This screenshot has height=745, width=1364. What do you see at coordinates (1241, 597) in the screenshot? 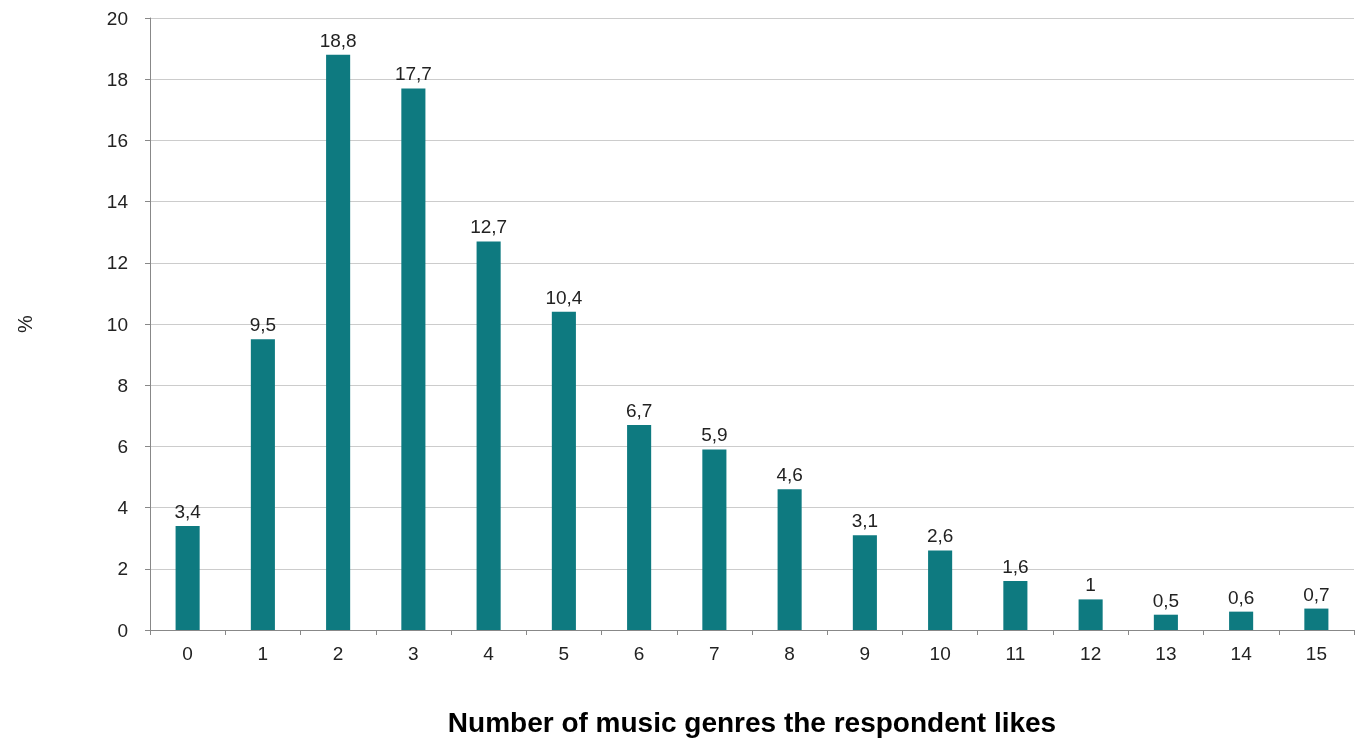
I see `data-label: 0,6` at bounding box center [1241, 597].